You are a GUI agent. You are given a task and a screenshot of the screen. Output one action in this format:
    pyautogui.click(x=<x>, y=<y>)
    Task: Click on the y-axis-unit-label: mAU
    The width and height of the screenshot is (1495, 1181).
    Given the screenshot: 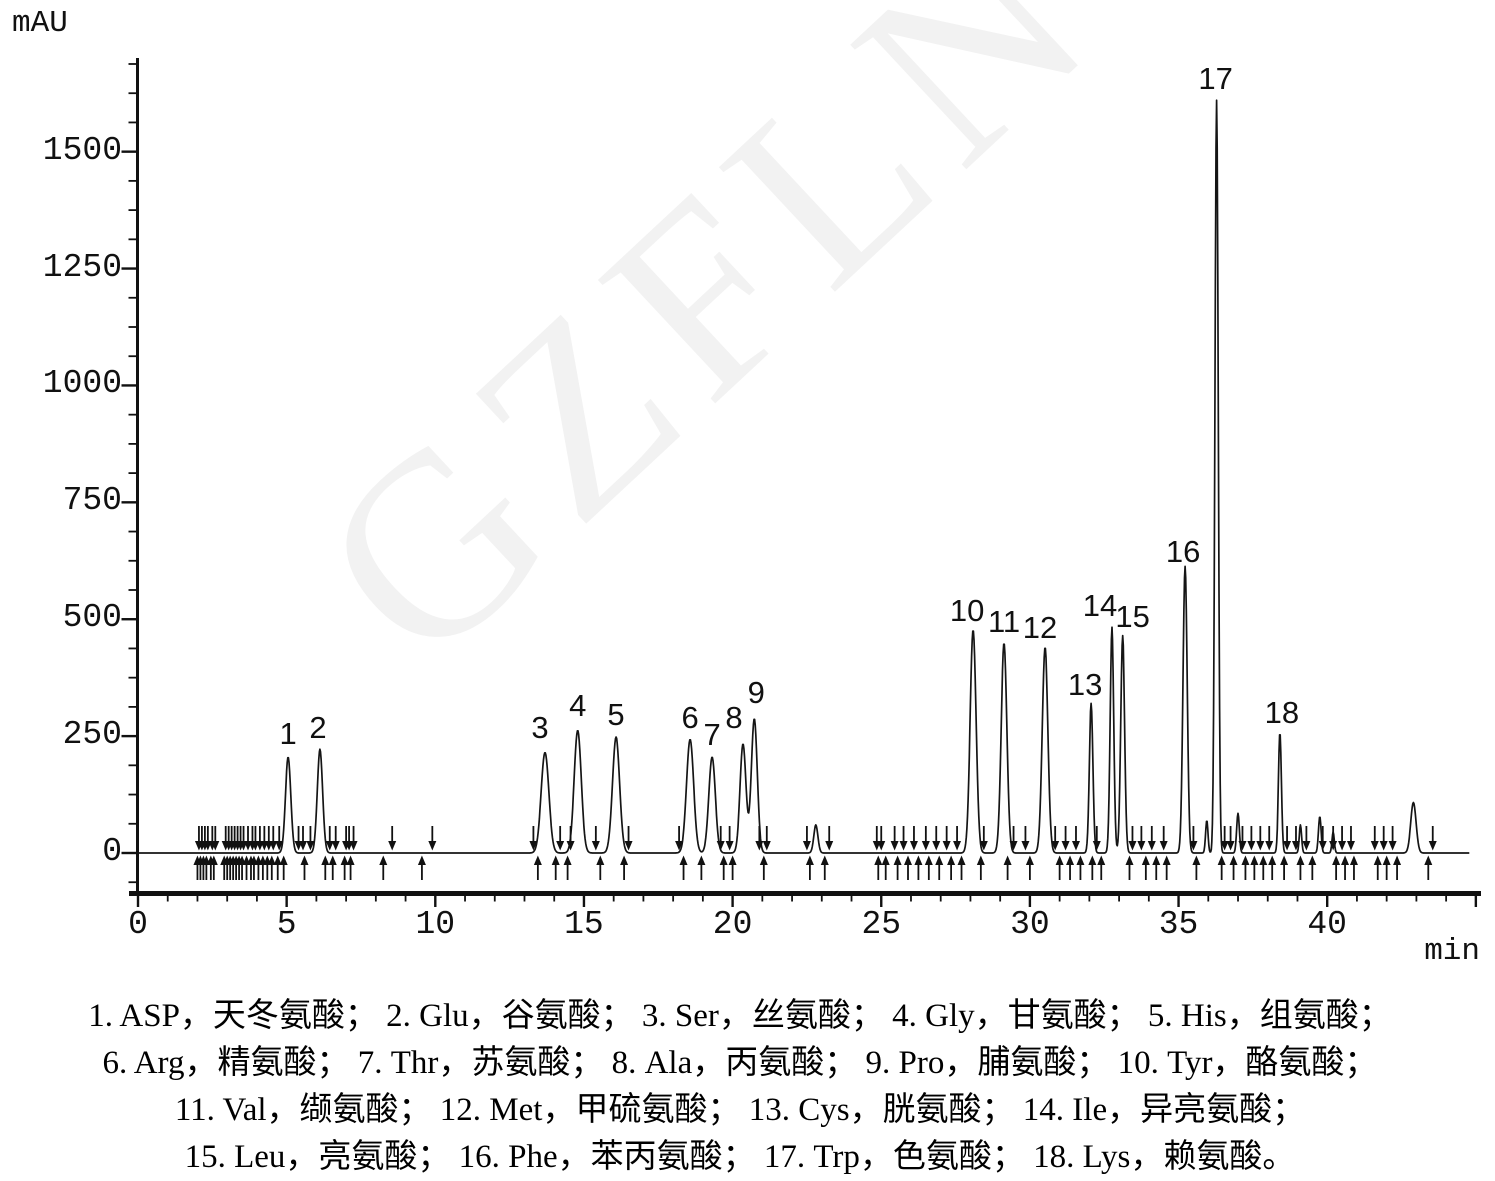 What is the action you would take?
    pyautogui.click(x=40, y=23)
    